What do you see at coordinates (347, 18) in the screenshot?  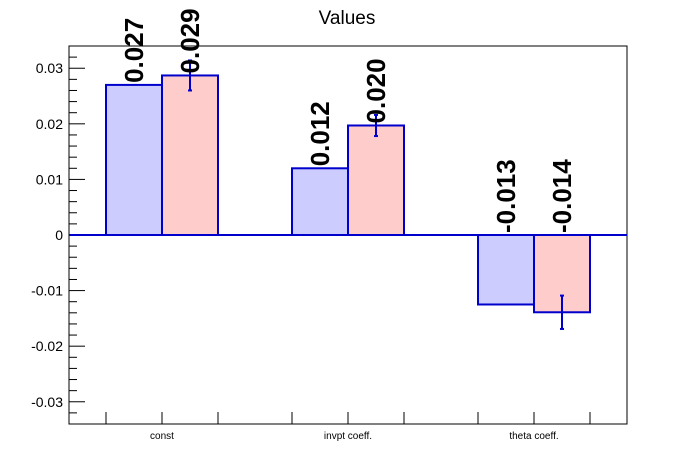 I see `chart-title: Values` at bounding box center [347, 18].